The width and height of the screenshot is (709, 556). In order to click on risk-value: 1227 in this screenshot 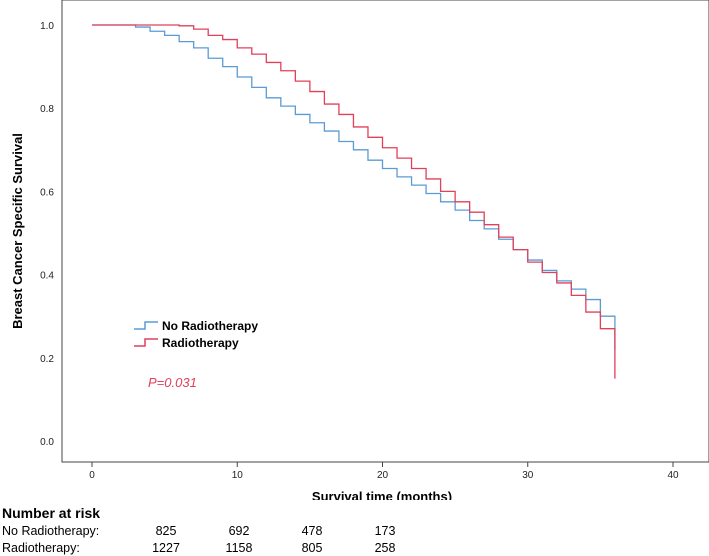, I will do `click(166, 548)`.